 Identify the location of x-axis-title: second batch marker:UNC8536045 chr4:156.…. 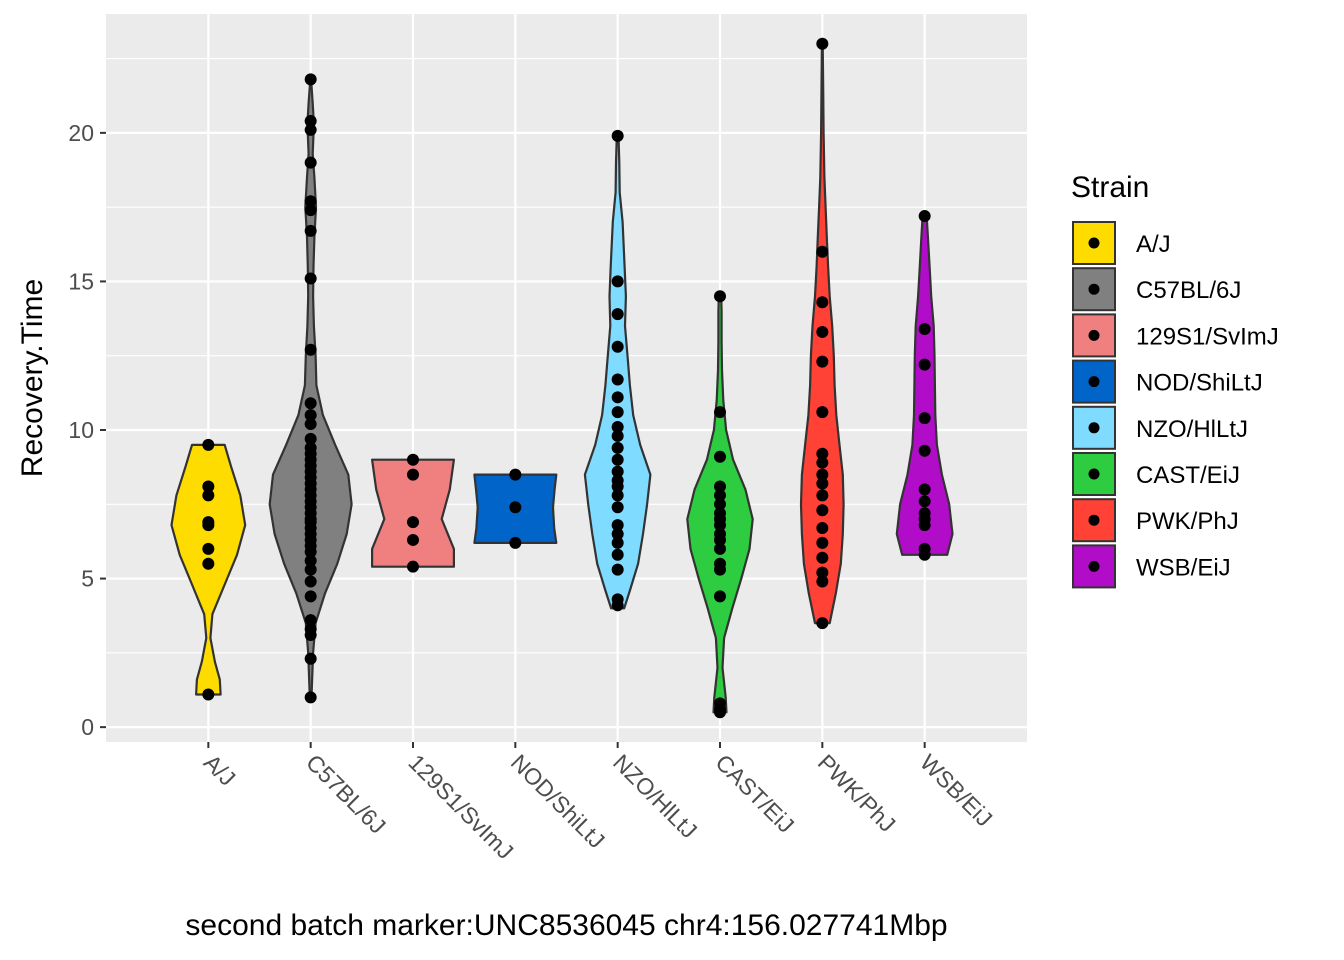
(566, 925).